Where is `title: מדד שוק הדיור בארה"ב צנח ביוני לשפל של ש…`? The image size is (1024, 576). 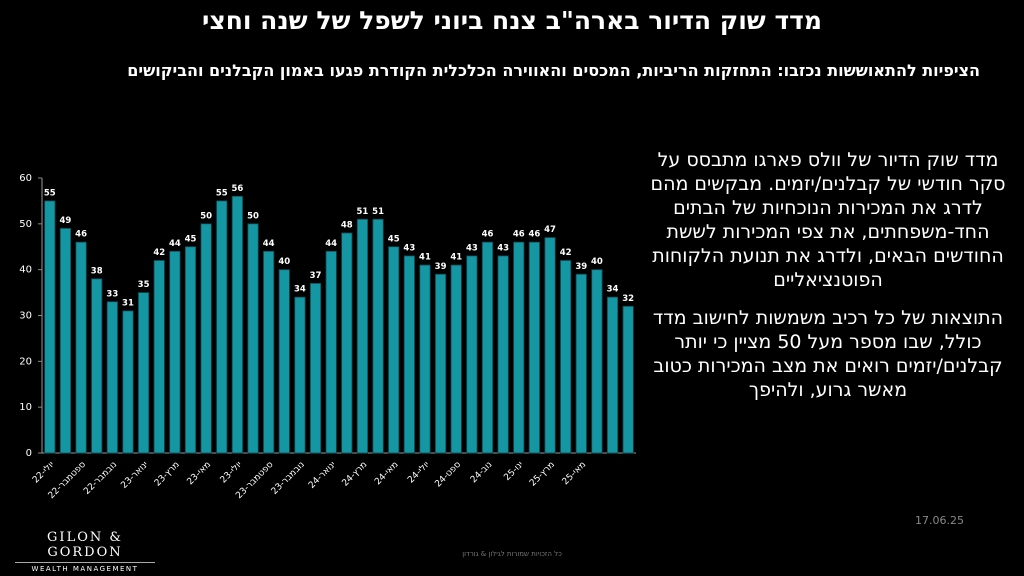 title: מדד שוק הדיור בארה"ב צנח ביוני לשפל של ש… is located at coordinates (512, 20).